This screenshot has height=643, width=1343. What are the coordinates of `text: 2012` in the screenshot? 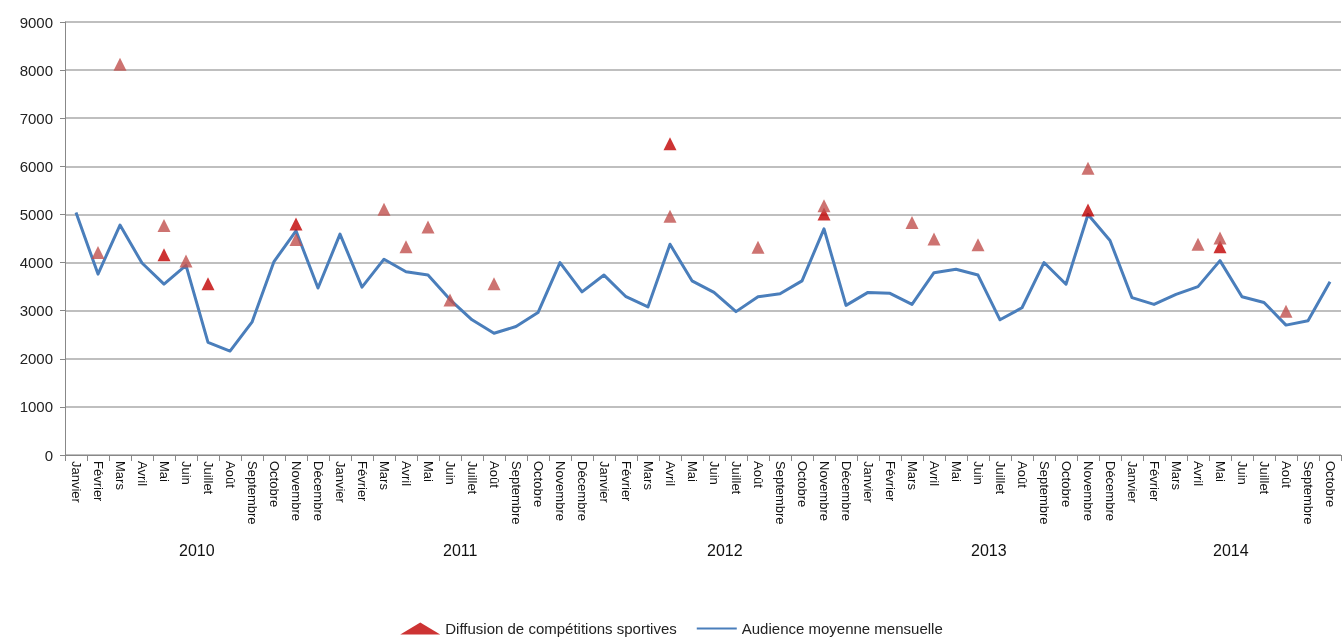 It's located at (725, 550).